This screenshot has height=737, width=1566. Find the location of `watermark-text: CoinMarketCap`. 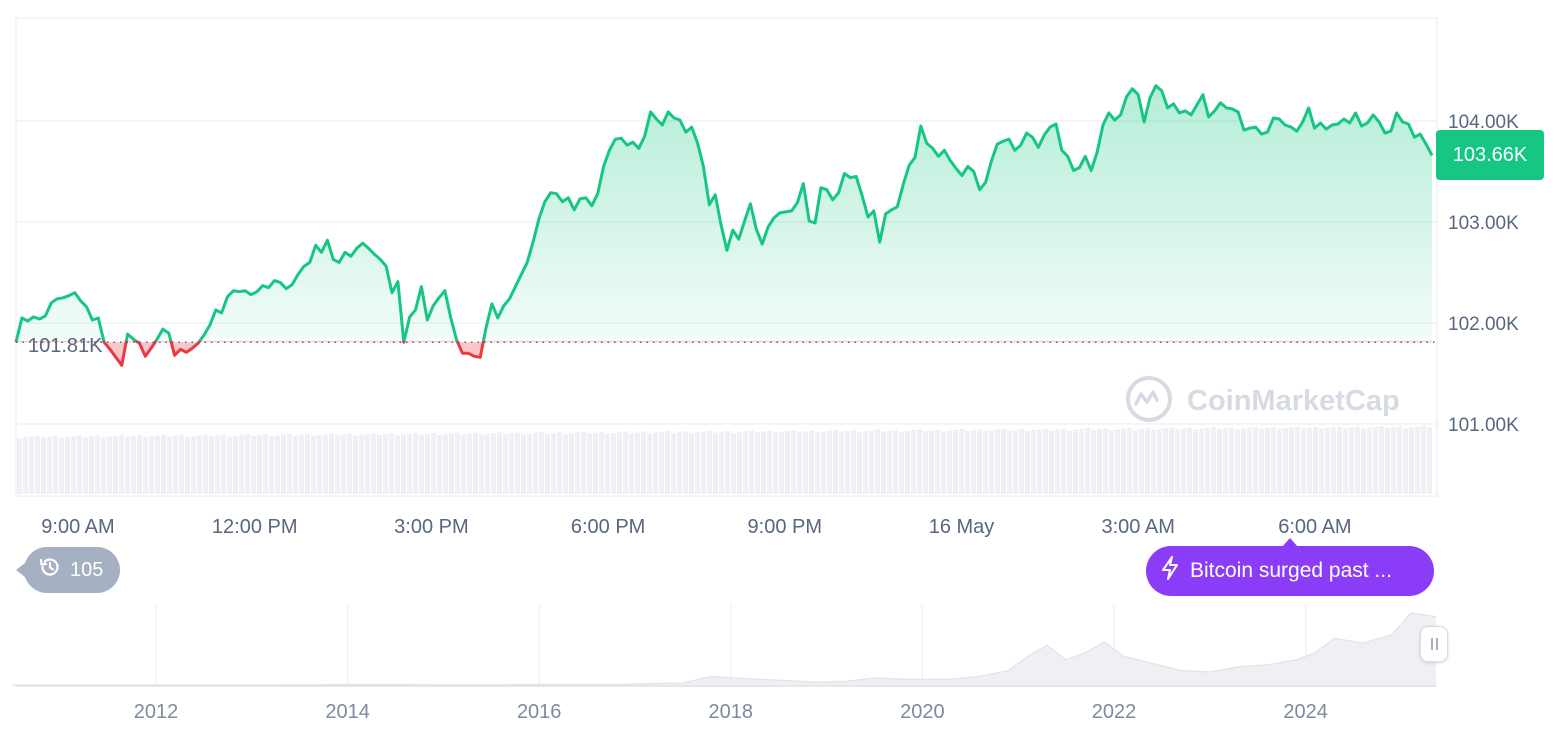

watermark-text: CoinMarketCap is located at coordinates (1293, 401).